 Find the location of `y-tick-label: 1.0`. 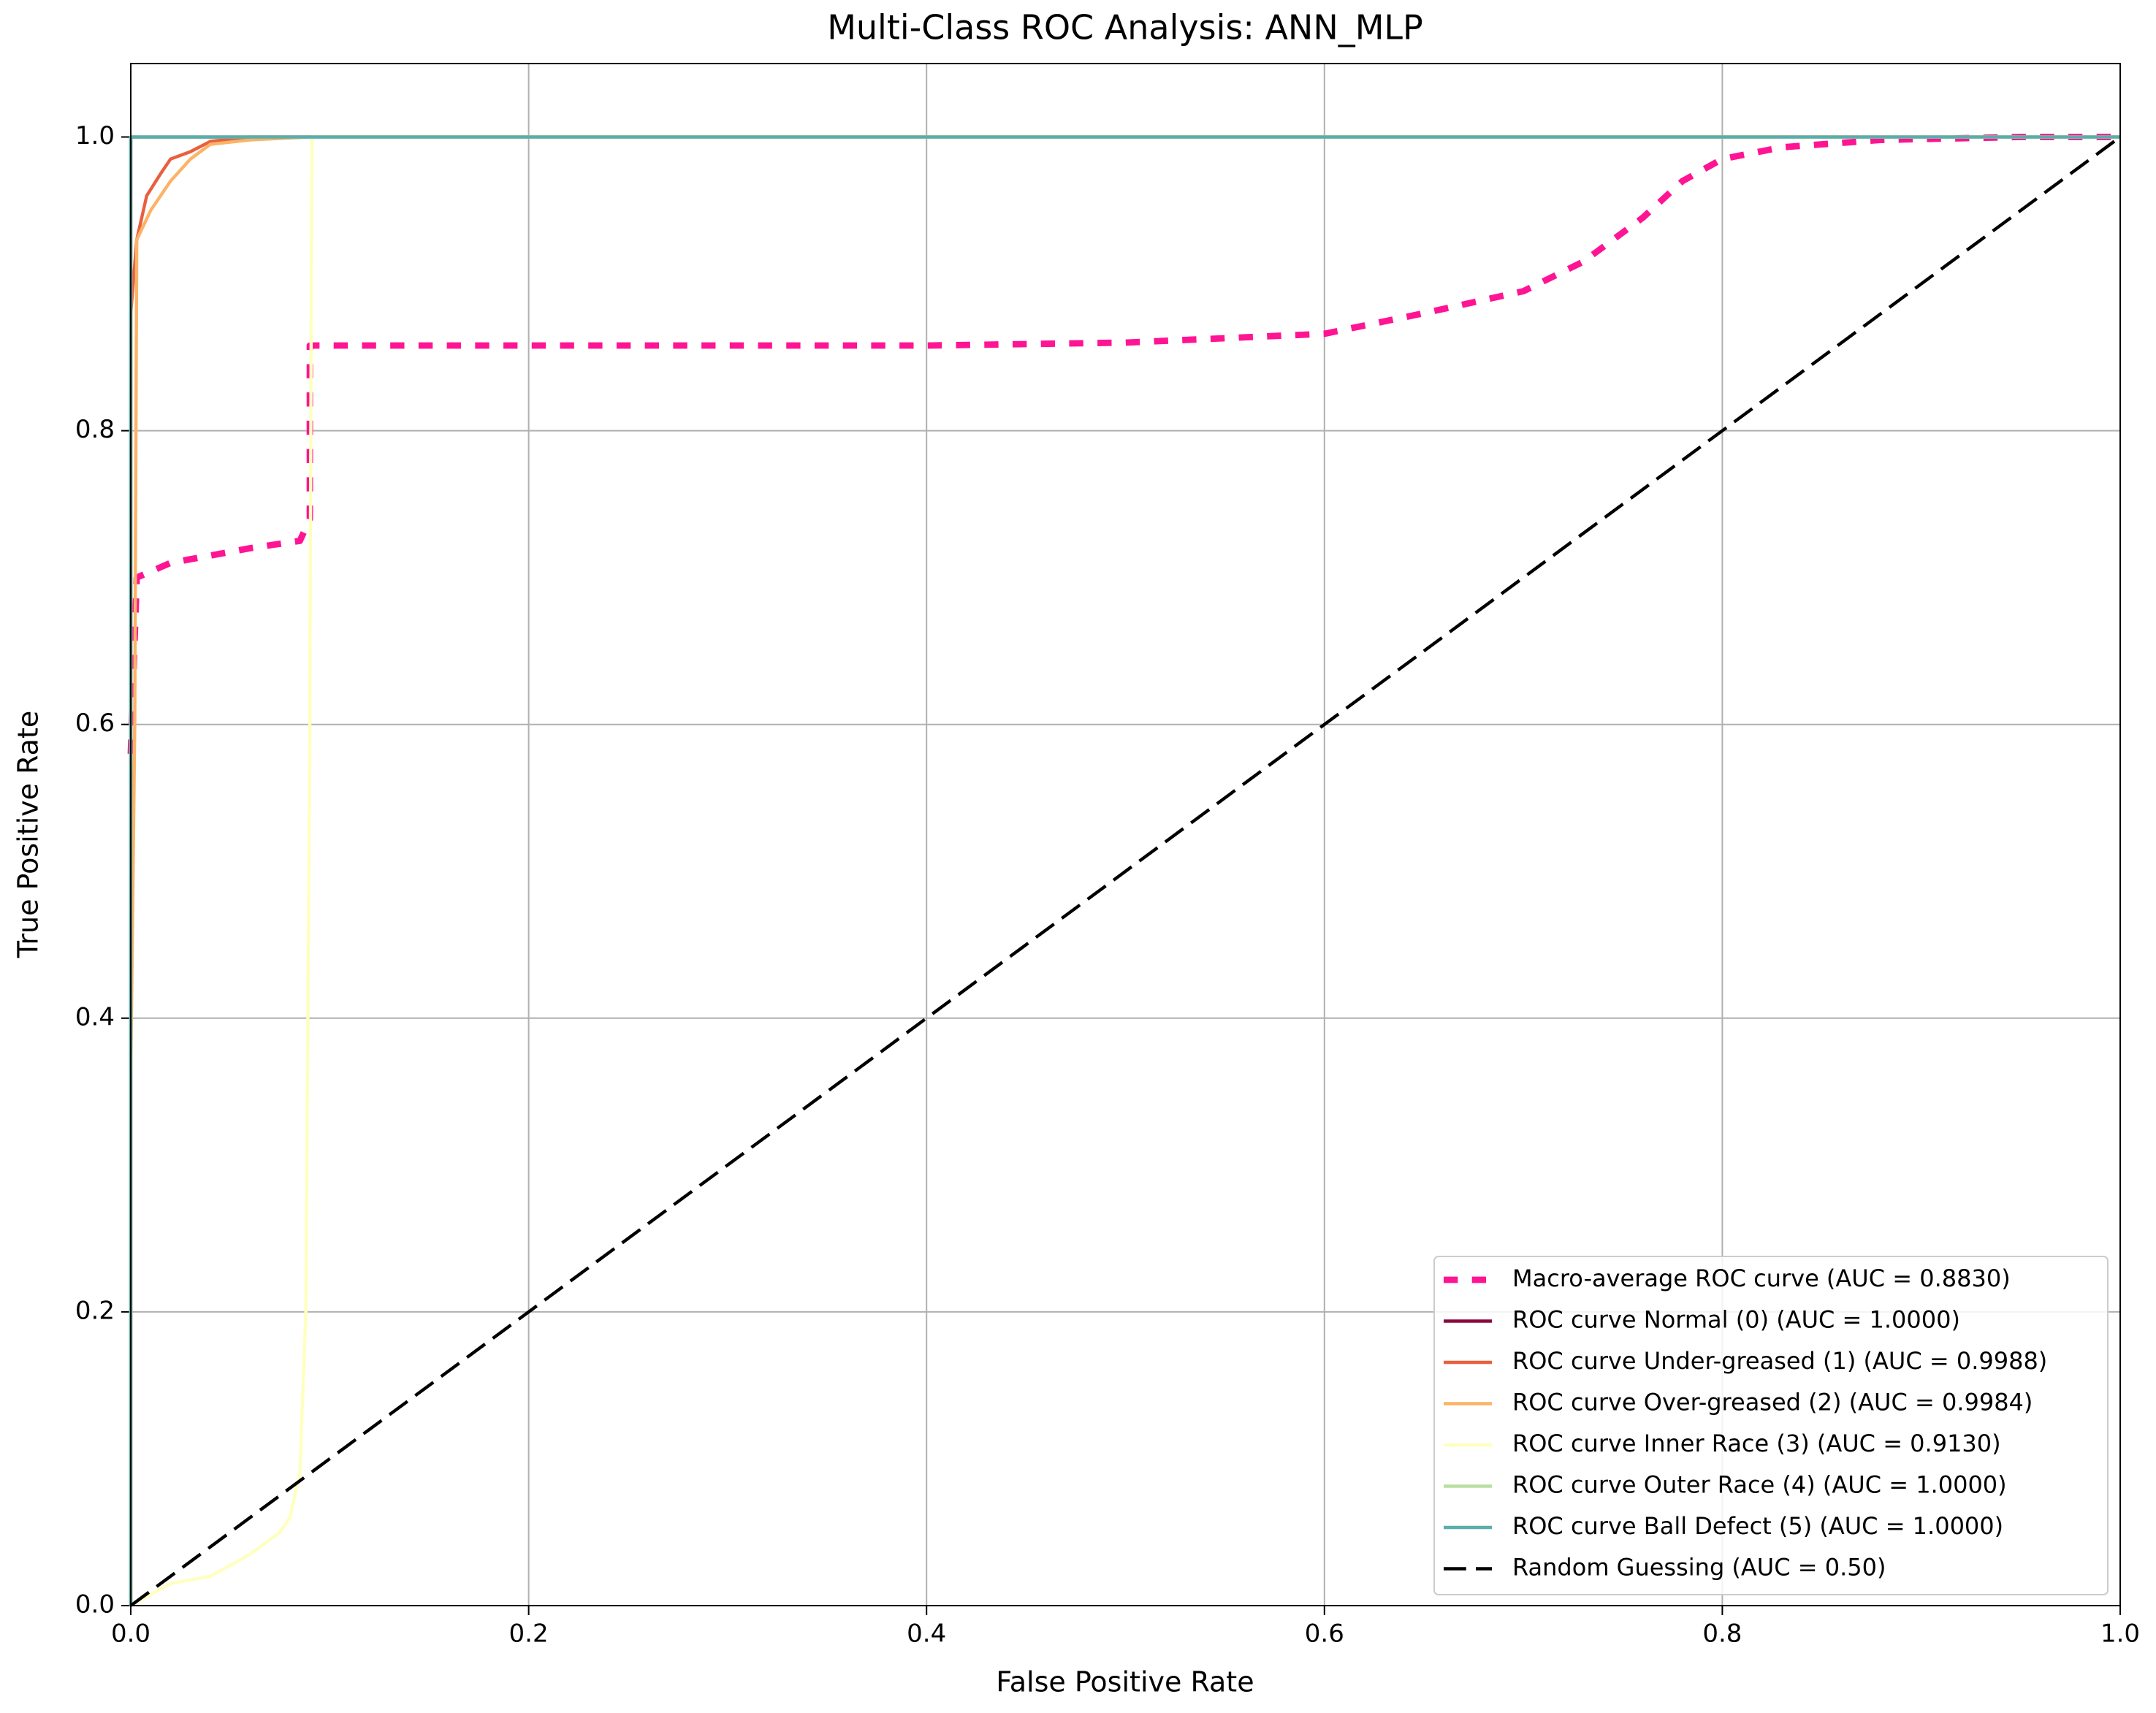

y-tick-label: 1.0 is located at coordinates (95, 135).